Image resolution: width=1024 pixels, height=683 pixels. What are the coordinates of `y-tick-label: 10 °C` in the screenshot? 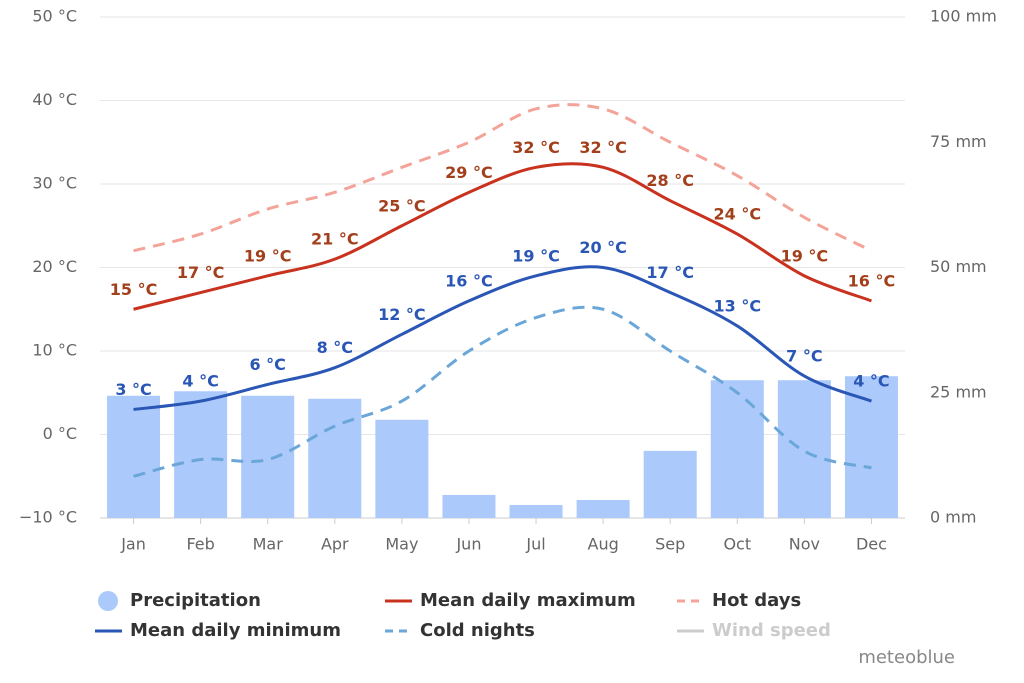 It's located at (54, 350).